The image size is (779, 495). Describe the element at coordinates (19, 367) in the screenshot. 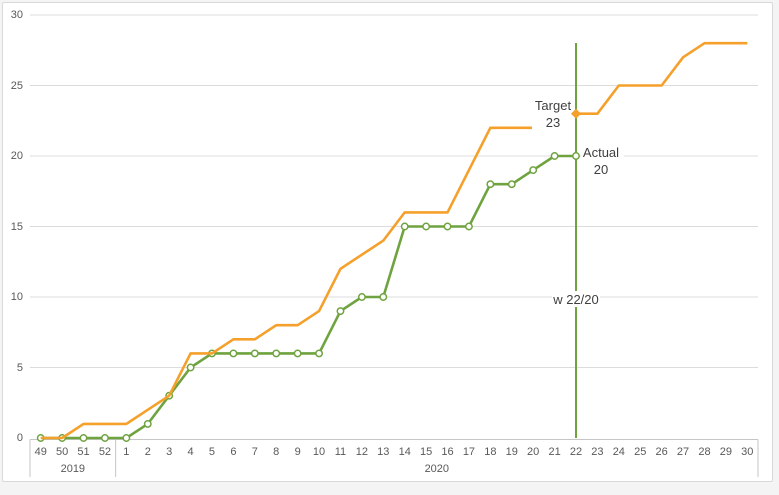

I see `y-axis-label-5: 5` at that location.